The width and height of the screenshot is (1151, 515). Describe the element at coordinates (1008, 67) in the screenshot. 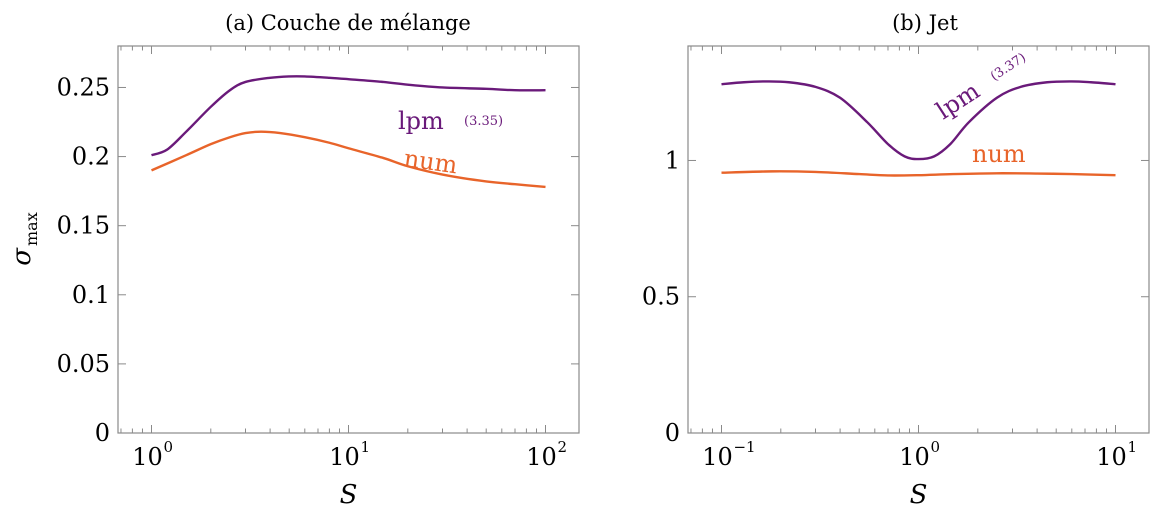

I see `equation-ref-label: (3.37)` at that location.